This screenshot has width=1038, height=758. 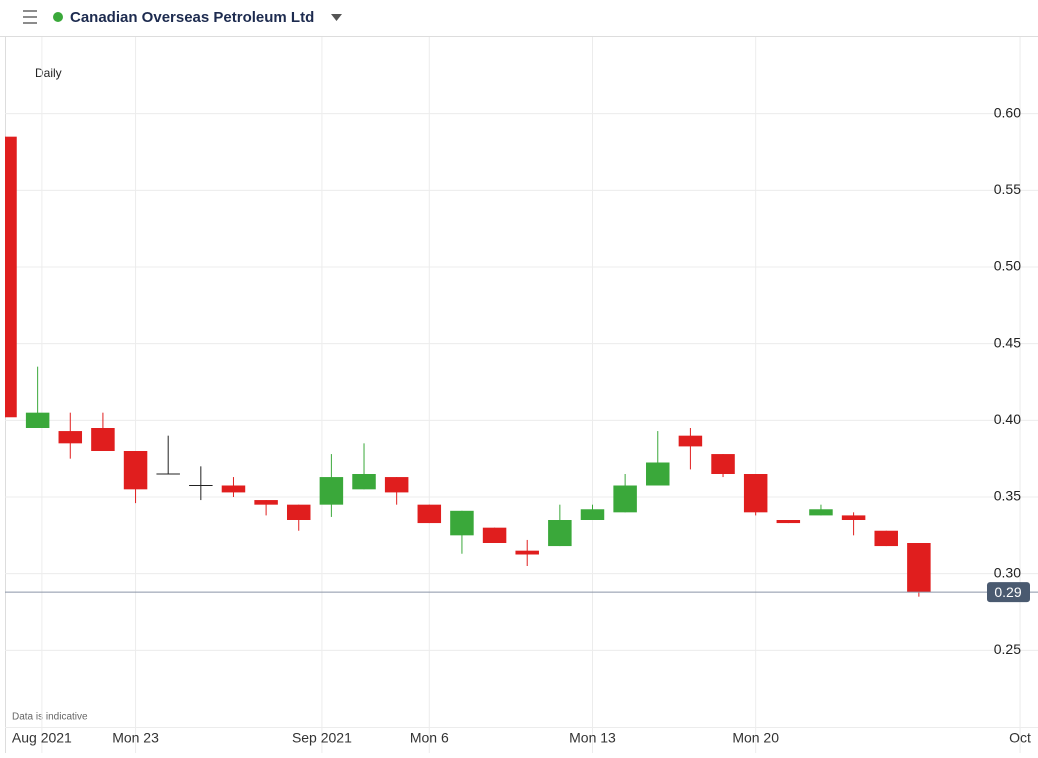 I want to click on y-tick-label: 0.50, so click(x=1007, y=266).